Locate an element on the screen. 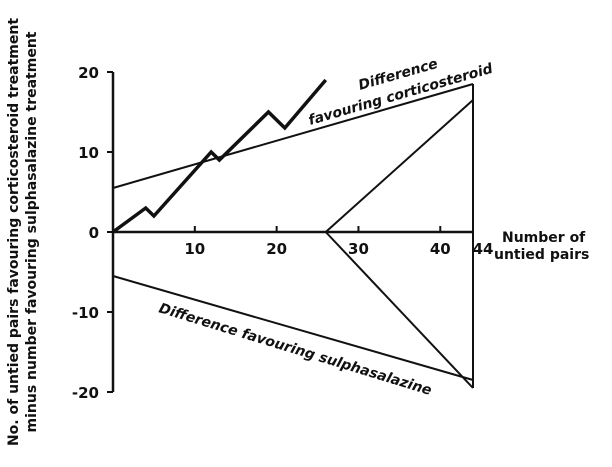  y-tick-label: 0 is located at coordinates (94, 233).